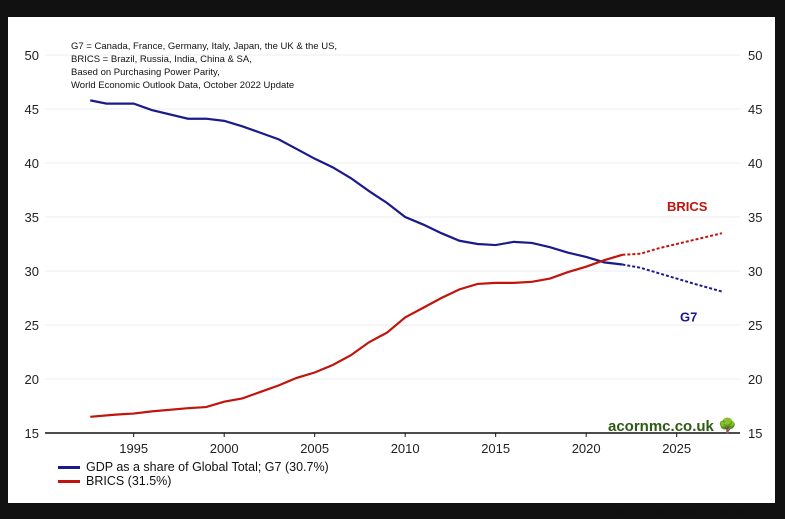 The width and height of the screenshot is (785, 519). What do you see at coordinates (755, 271) in the screenshot?
I see `y-tick-label-right: 30` at bounding box center [755, 271].